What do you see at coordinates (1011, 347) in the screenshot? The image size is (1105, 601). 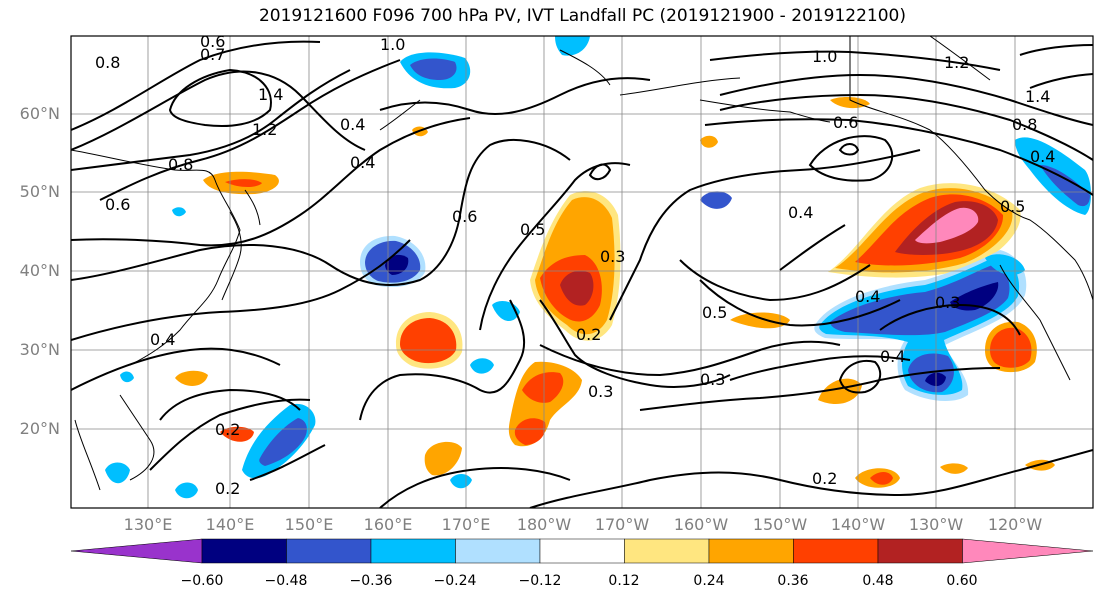 I see `positive-anomaly-east-pacific` at bounding box center [1011, 347].